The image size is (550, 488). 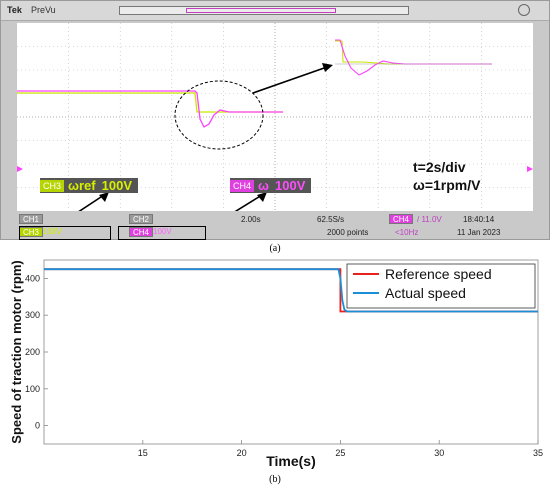 I want to click on legend-entry-label: Actual speed, so click(x=425, y=293).